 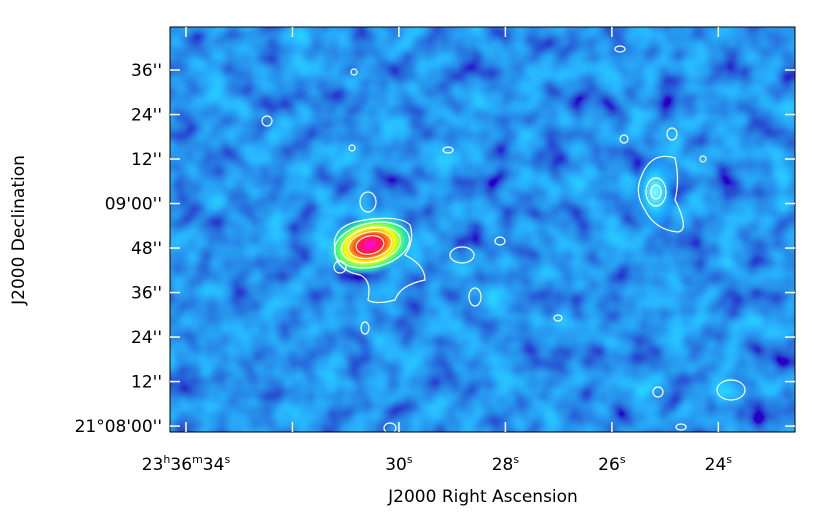 I want to click on x-tick-label: 26s, so click(x=612, y=464).